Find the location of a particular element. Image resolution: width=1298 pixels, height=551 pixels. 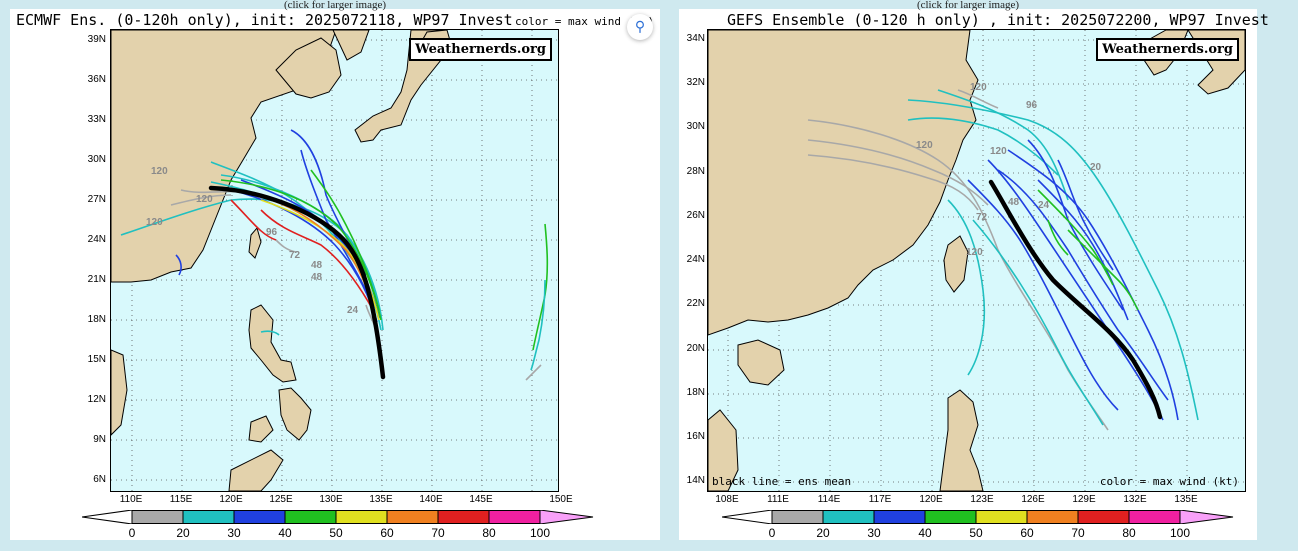

lat-label: 14N is located at coordinates (695, 480).